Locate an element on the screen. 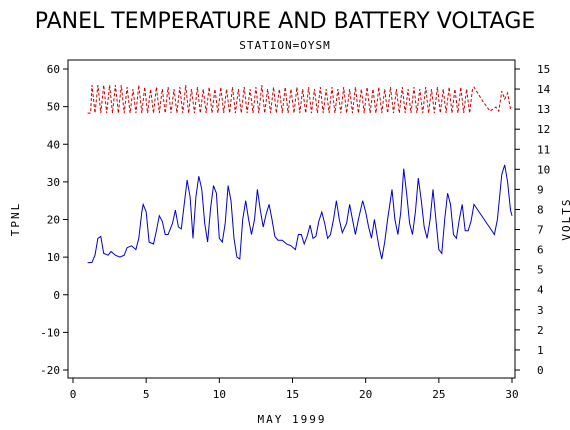 This screenshot has height=430, width=570. x-tick-label: 10 is located at coordinates (219, 394).